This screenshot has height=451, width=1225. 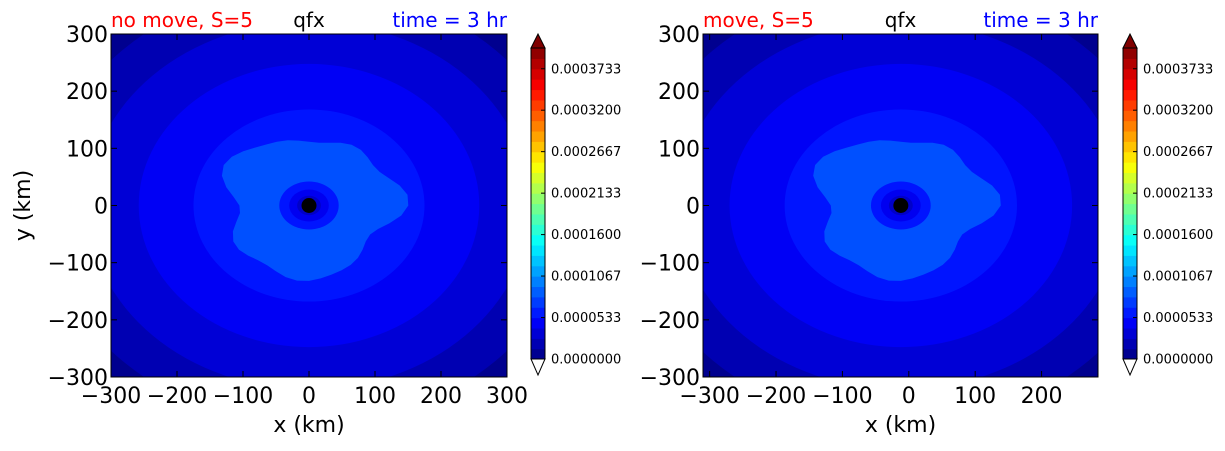 What do you see at coordinates (758, 20) in the screenshot?
I see `title-left: move, S=5` at bounding box center [758, 20].